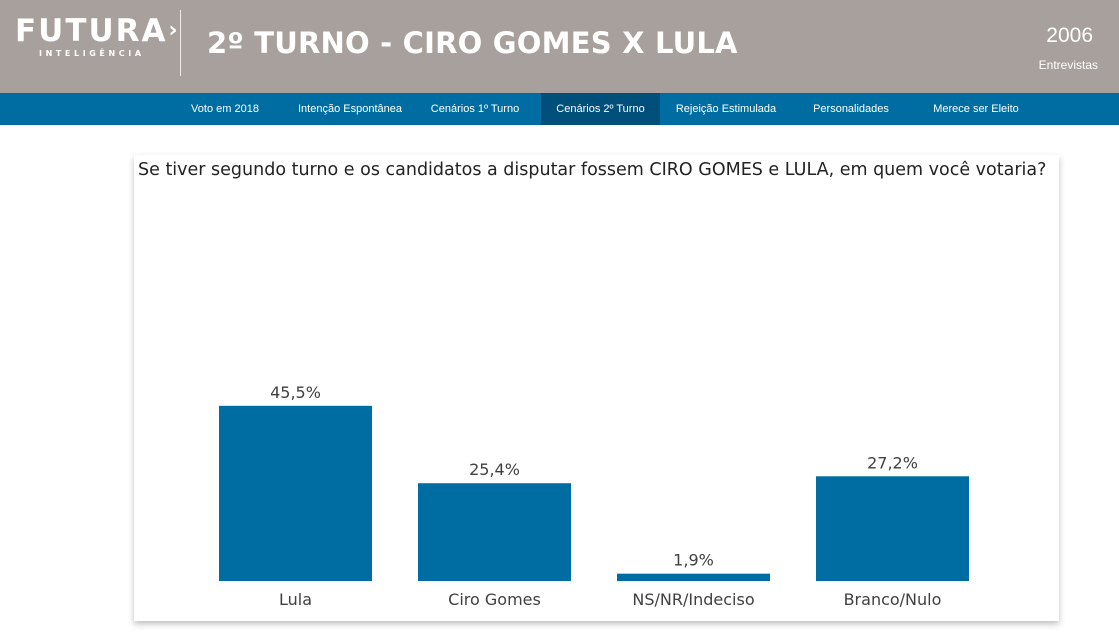 This screenshot has width=1119, height=641. What do you see at coordinates (92, 53) in the screenshot?
I see `logo-subtitle: INTELIGÊNCIA` at bounding box center [92, 53].